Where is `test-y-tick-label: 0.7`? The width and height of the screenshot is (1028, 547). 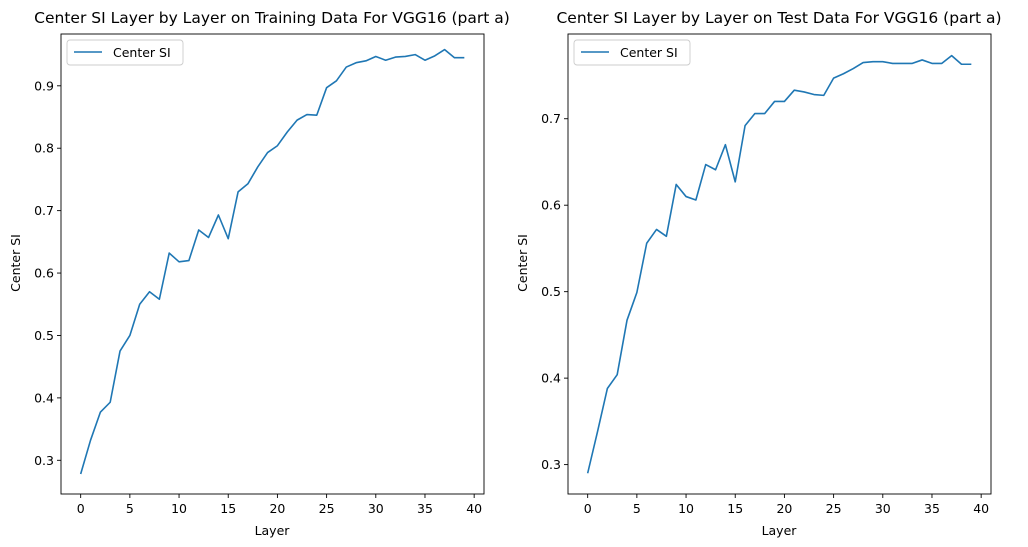
test-y-tick-label: 0.7 is located at coordinates (551, 118).